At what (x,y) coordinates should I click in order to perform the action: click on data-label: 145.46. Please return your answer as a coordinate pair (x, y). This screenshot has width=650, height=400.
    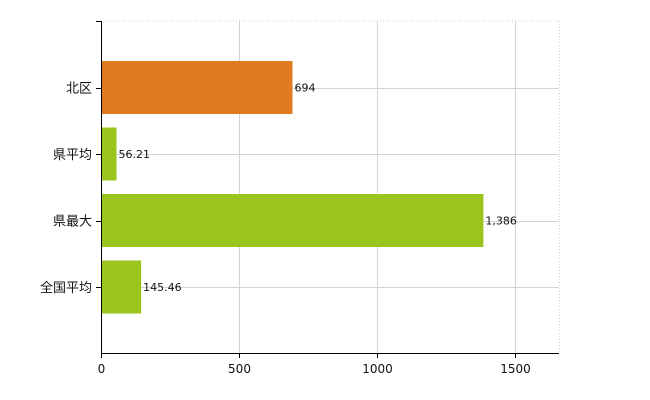
    Looking at the image, I should click on (162, 287).